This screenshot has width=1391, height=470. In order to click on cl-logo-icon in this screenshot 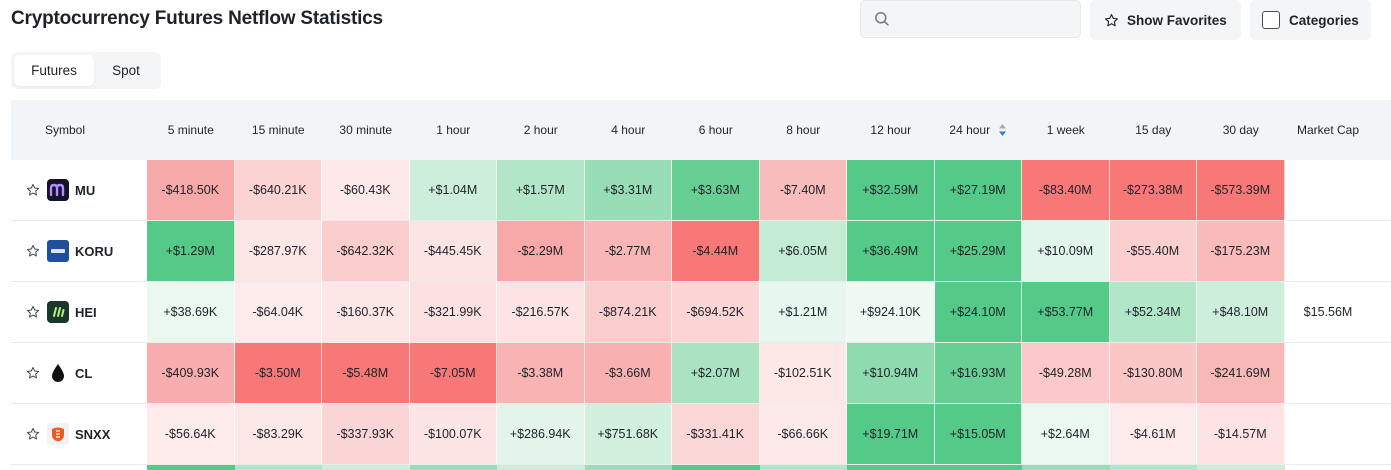, I will do `click(58, 373)`.